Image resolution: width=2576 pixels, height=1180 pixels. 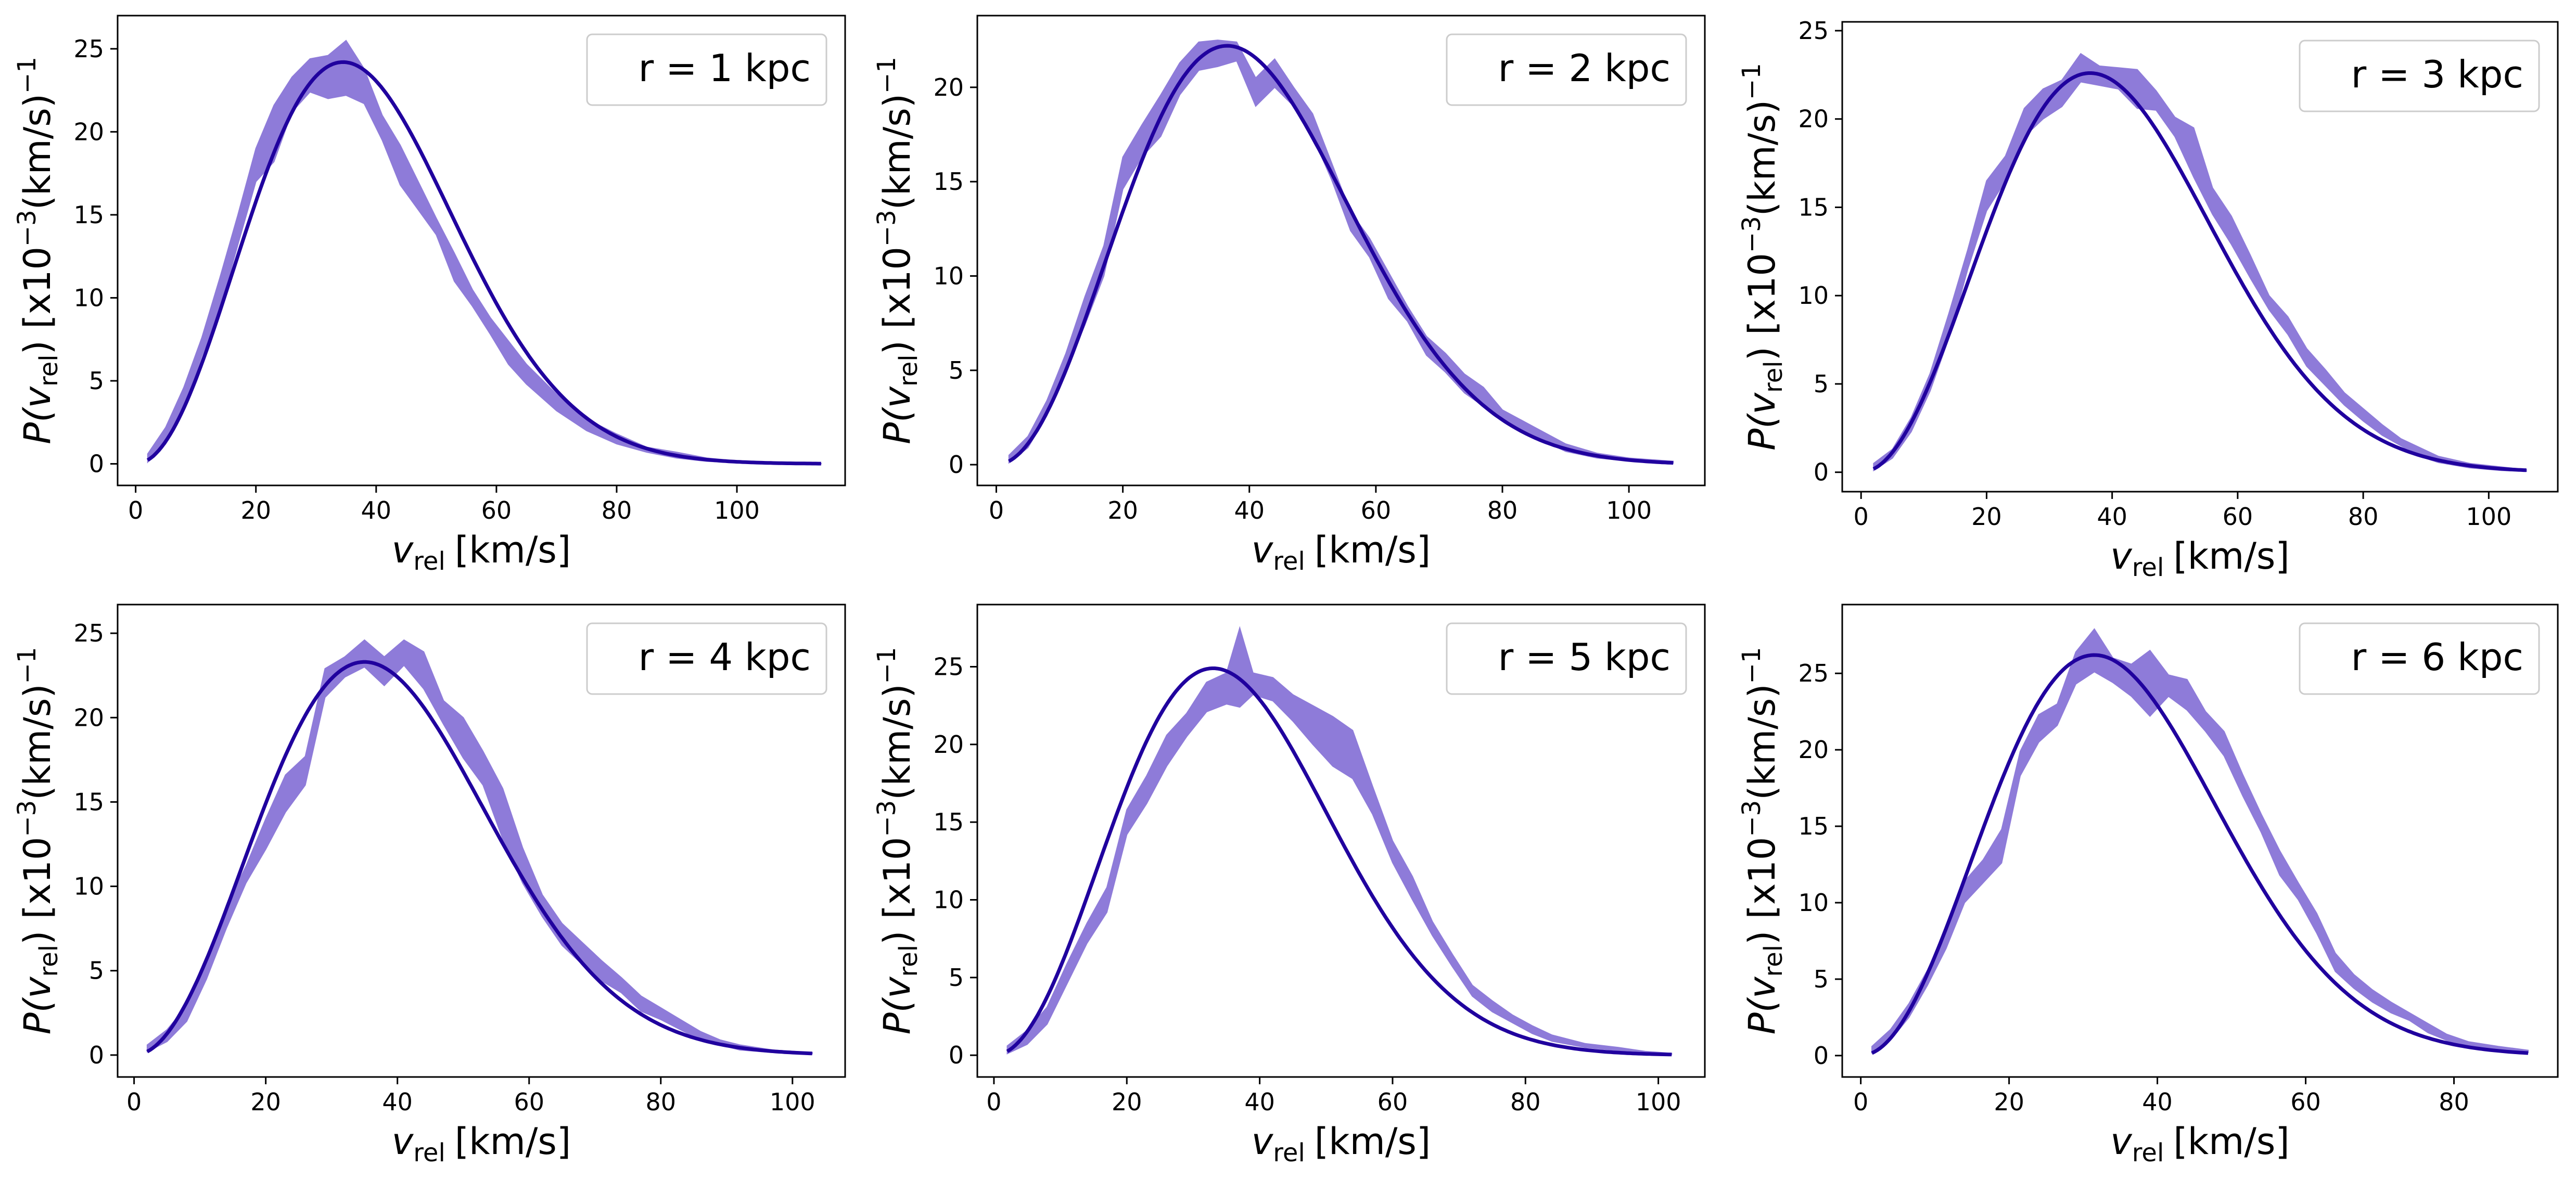 I want to click on legend: r = 3 kpc, so click(x=2419, y=76).